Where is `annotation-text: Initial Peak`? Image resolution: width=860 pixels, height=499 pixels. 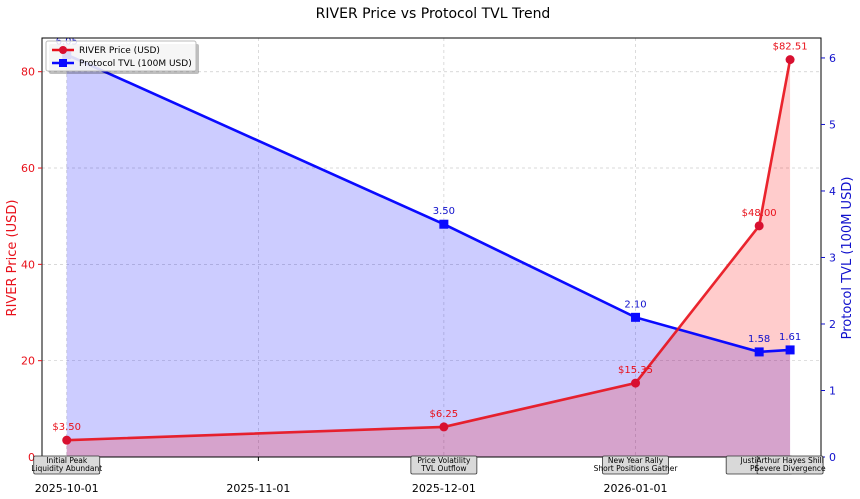 annotation-text: Initial Peak is located at coordinates (67, 460).